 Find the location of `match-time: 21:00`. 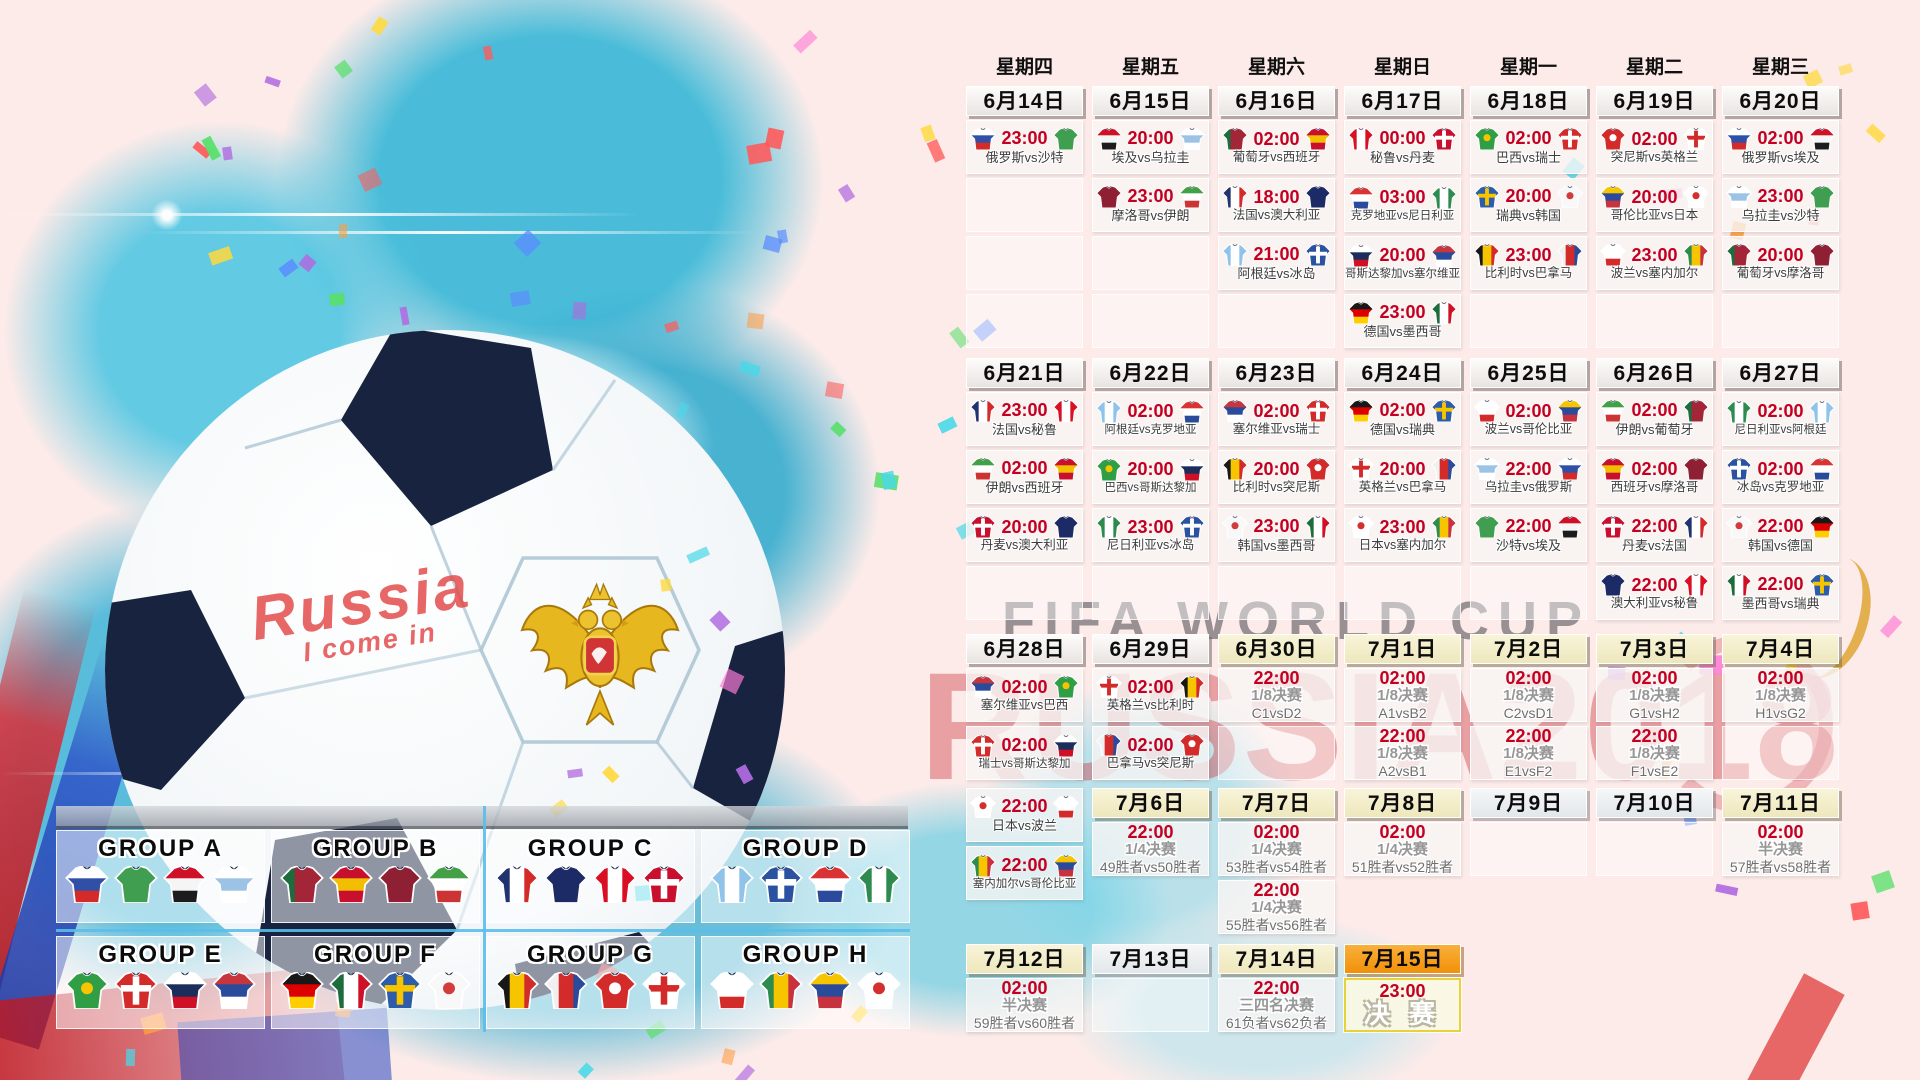

match-time: 21:00 is located at coordinates (1276, 254).